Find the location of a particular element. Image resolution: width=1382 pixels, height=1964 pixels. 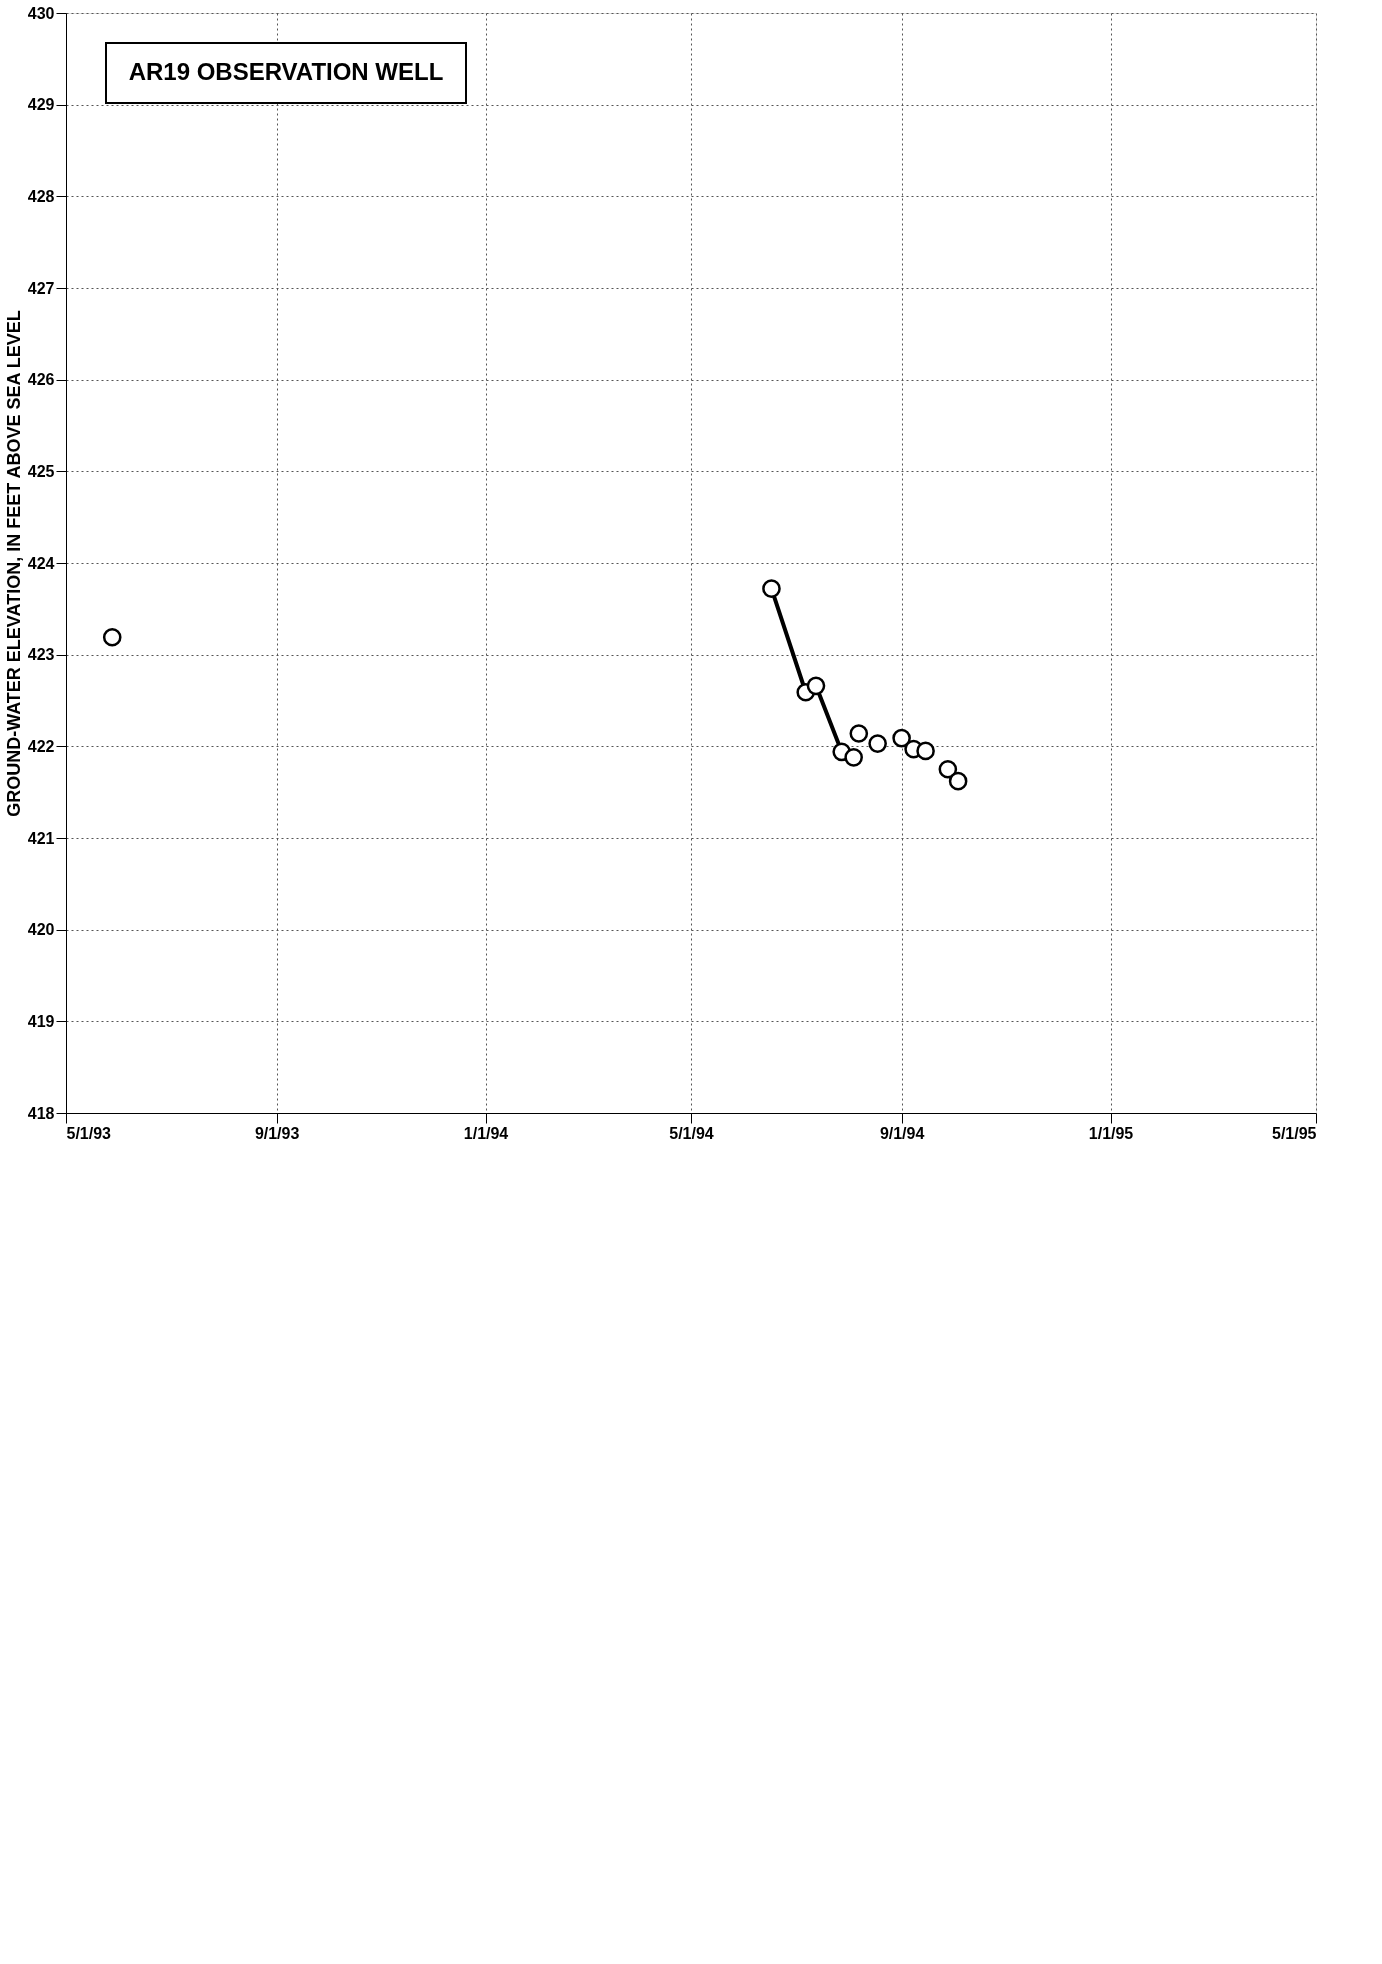

y-tick-label: 418 is located at coordinates (41, 1113).